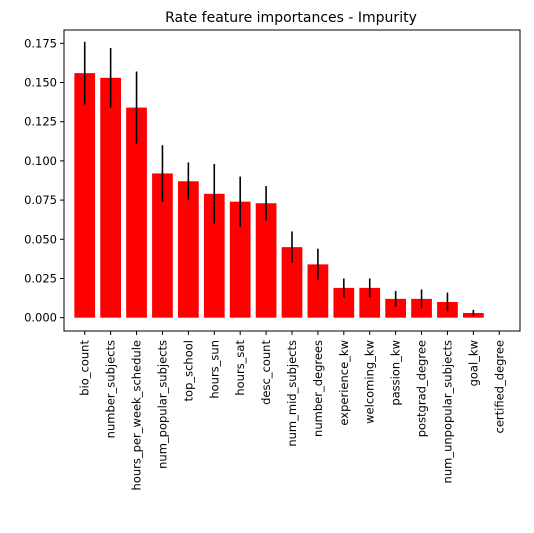 This screenshot has width=534, height=533. What do you see at coordinates (396, 373) in the screenshot?
I see `x-tick-label: passion_kw` at bounding box center [396, 373].